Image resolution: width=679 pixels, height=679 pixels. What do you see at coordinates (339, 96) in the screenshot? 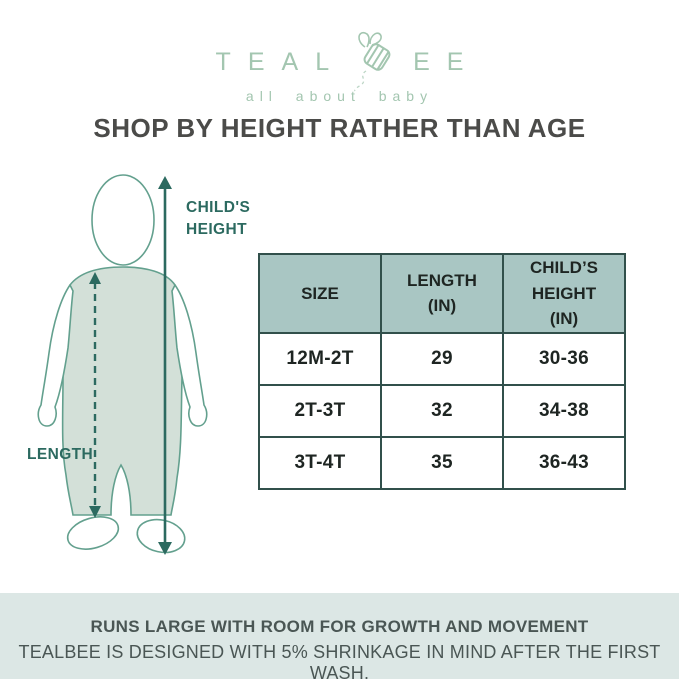
I see `brand-tagline: all about baby` at bounding box center [339, 96].